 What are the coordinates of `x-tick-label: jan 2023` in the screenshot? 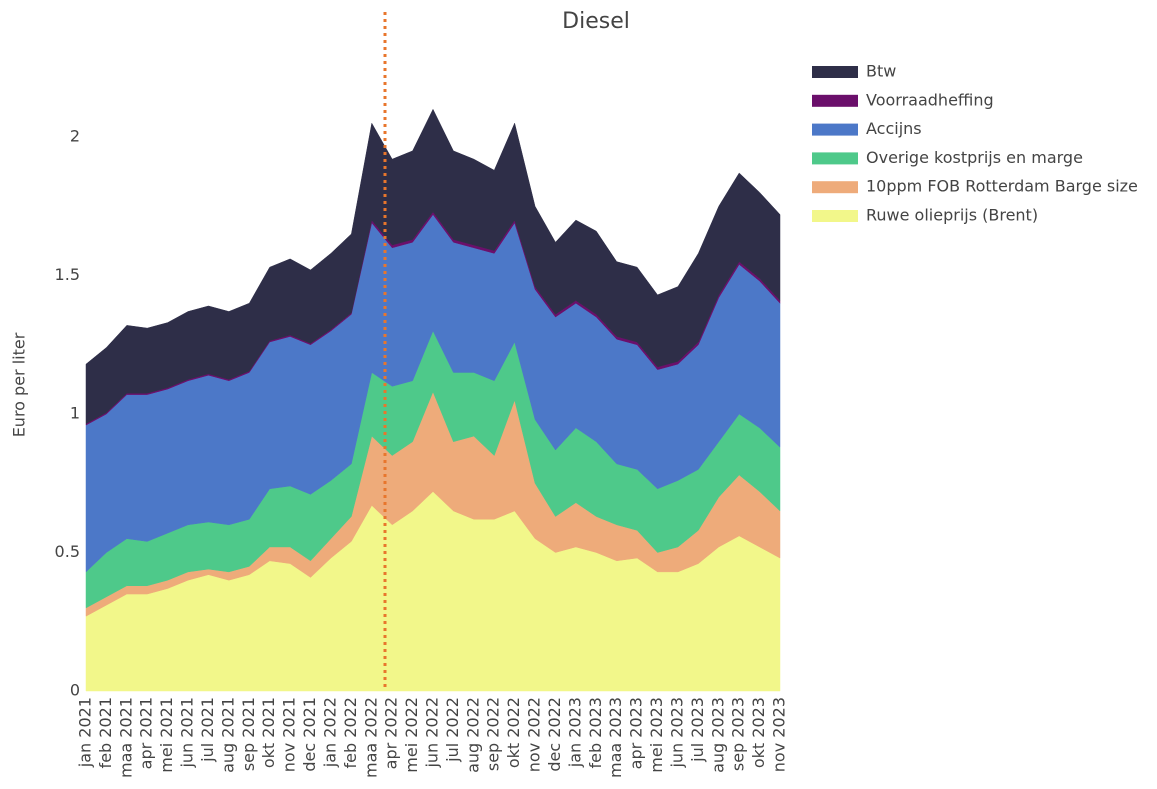 It's located at (574, 732).